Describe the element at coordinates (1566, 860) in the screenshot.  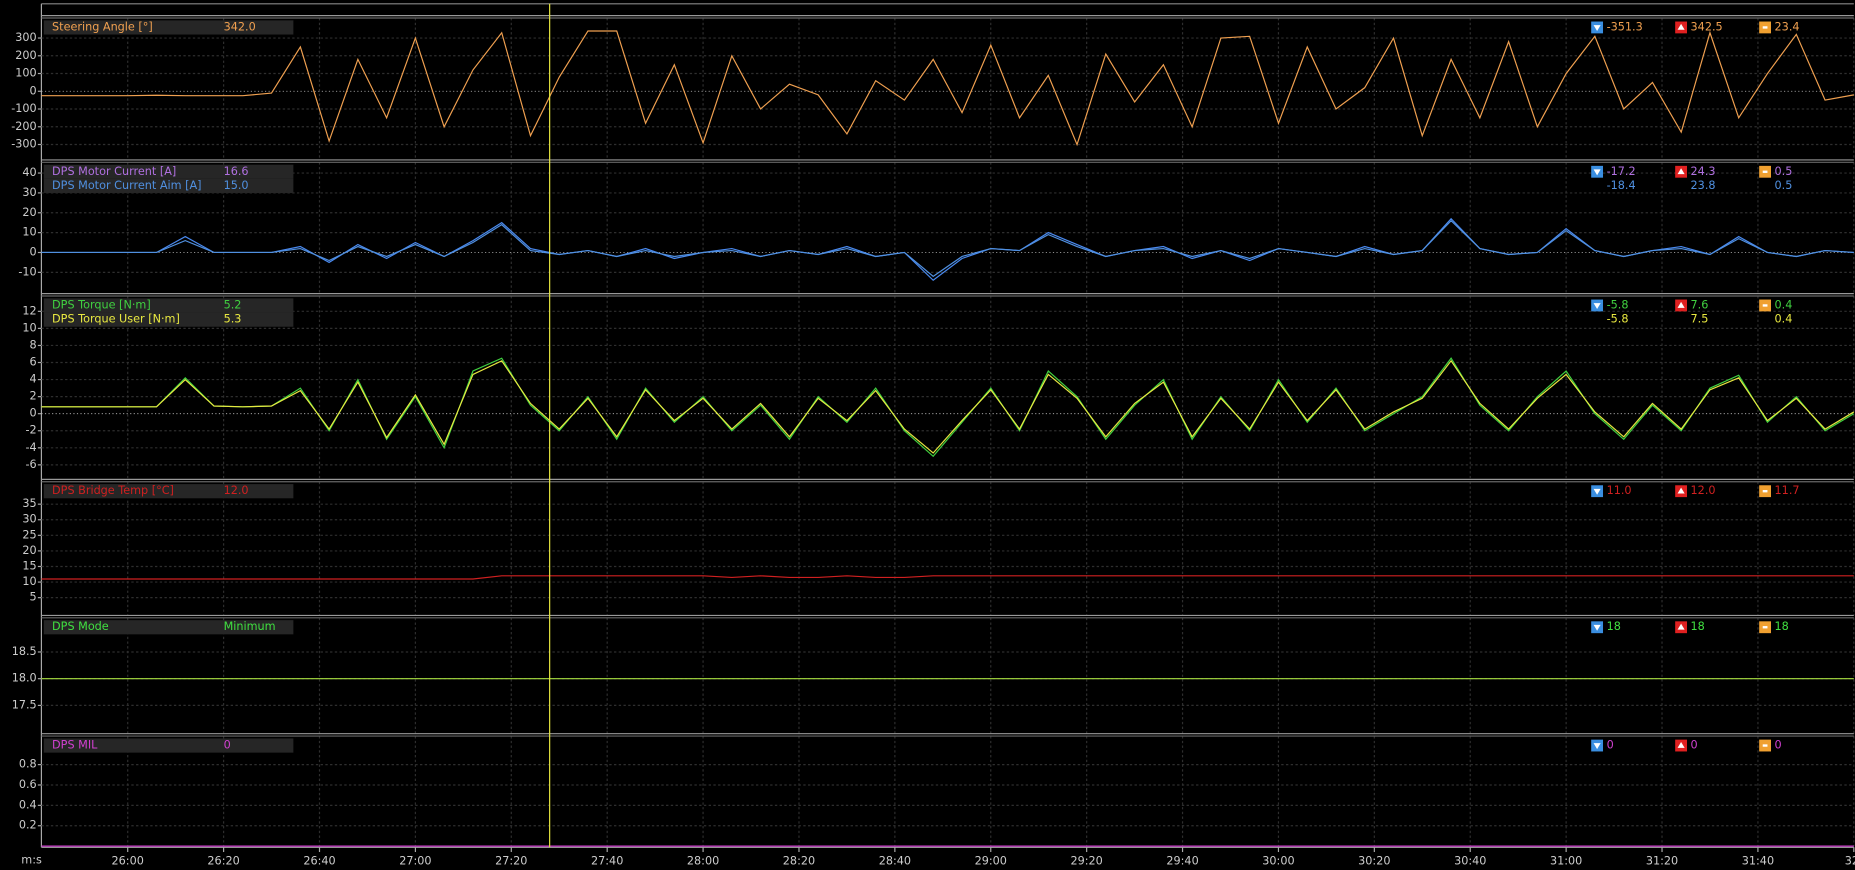
I see `x-tick-label: 31:00` at that location.